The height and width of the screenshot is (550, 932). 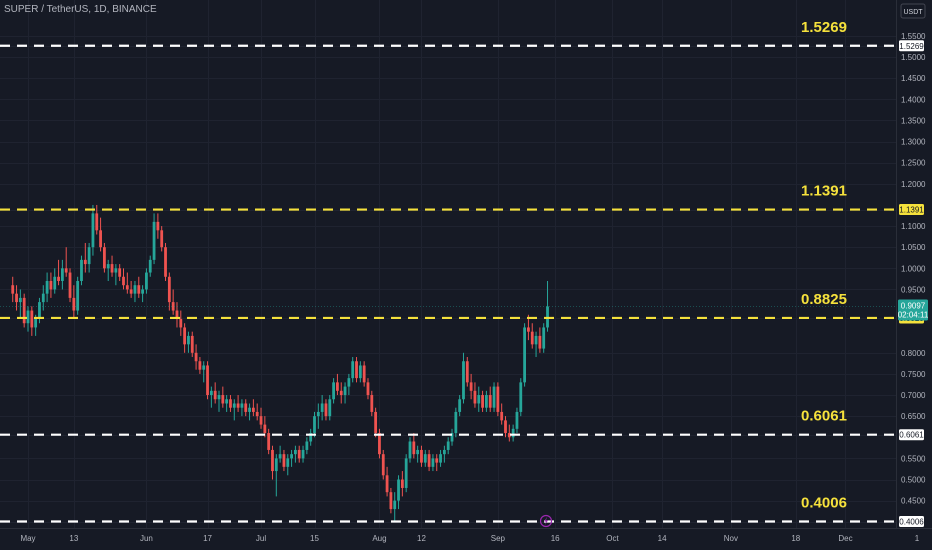 I want to click on time-axis: May 13 Jun 17 Jul 15 Aug 12 Sep 16 Oct 14 Nov 18 Dec 1, so click(x=469, y=538).